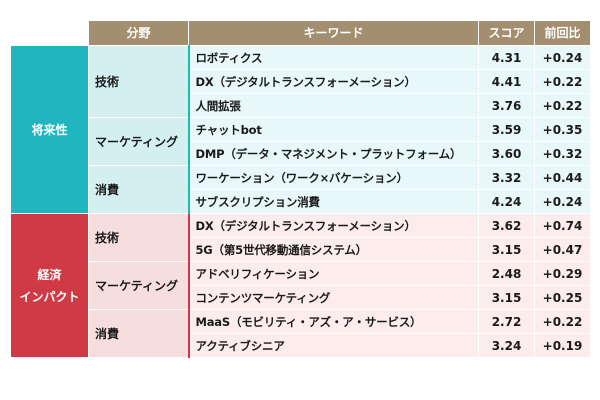  What do you see at coordinates (49, 285) in the screenshot?
I see `category-cell: 経済 インパクト` at bounding box center [49, 285].